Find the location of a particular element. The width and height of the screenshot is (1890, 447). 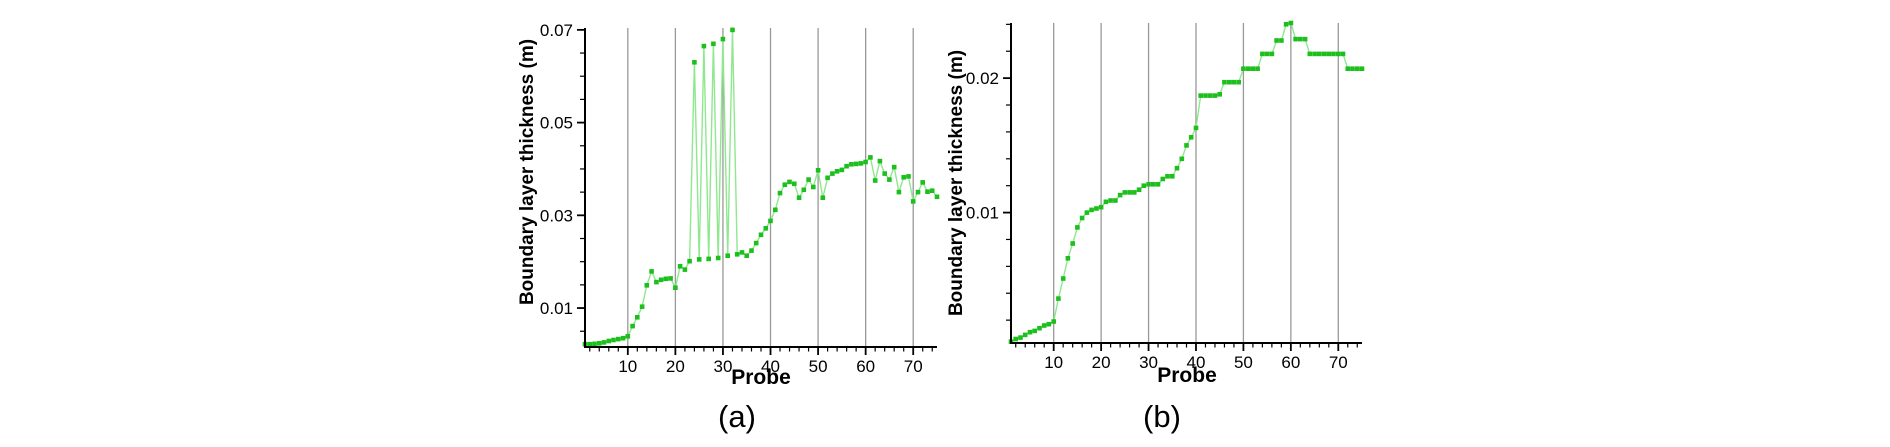

chart-a-series-line is located at coordinates (761, 187).